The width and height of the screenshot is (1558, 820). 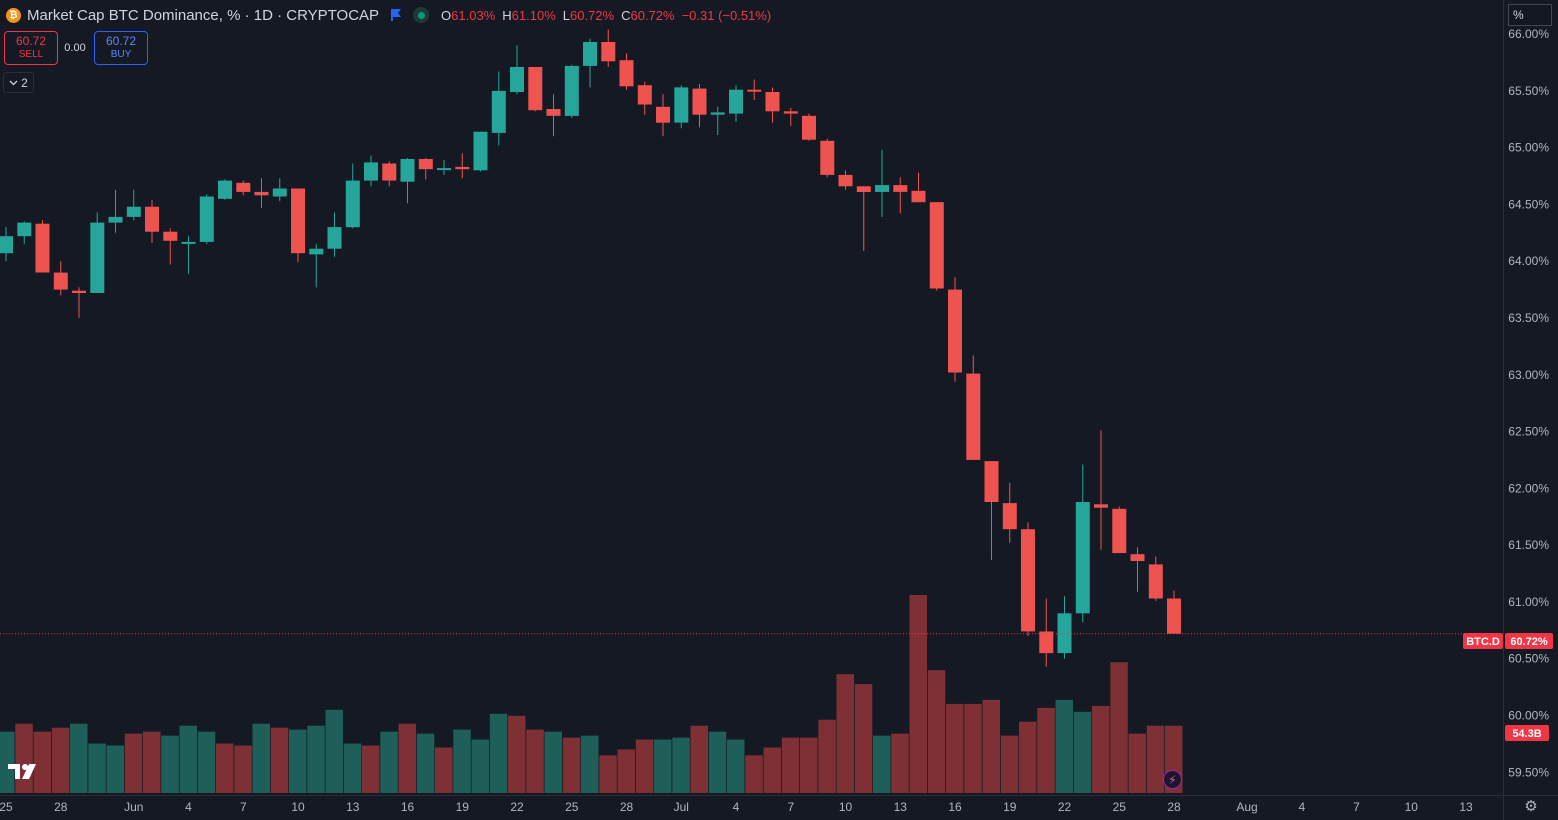 What do you see at coordinates (446, 15) in the screenshot?
I see `open-label: O` at bounding box center [446, 15].